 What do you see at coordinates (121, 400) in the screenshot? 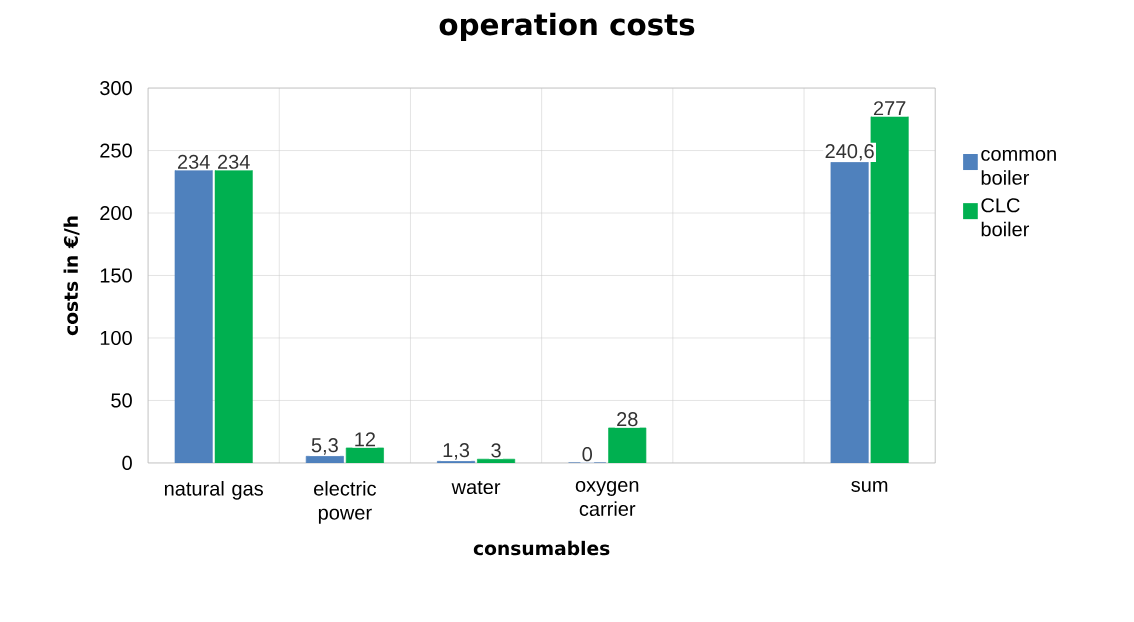
I see `y-tick-label: 50` at bounding box center [121, 400].